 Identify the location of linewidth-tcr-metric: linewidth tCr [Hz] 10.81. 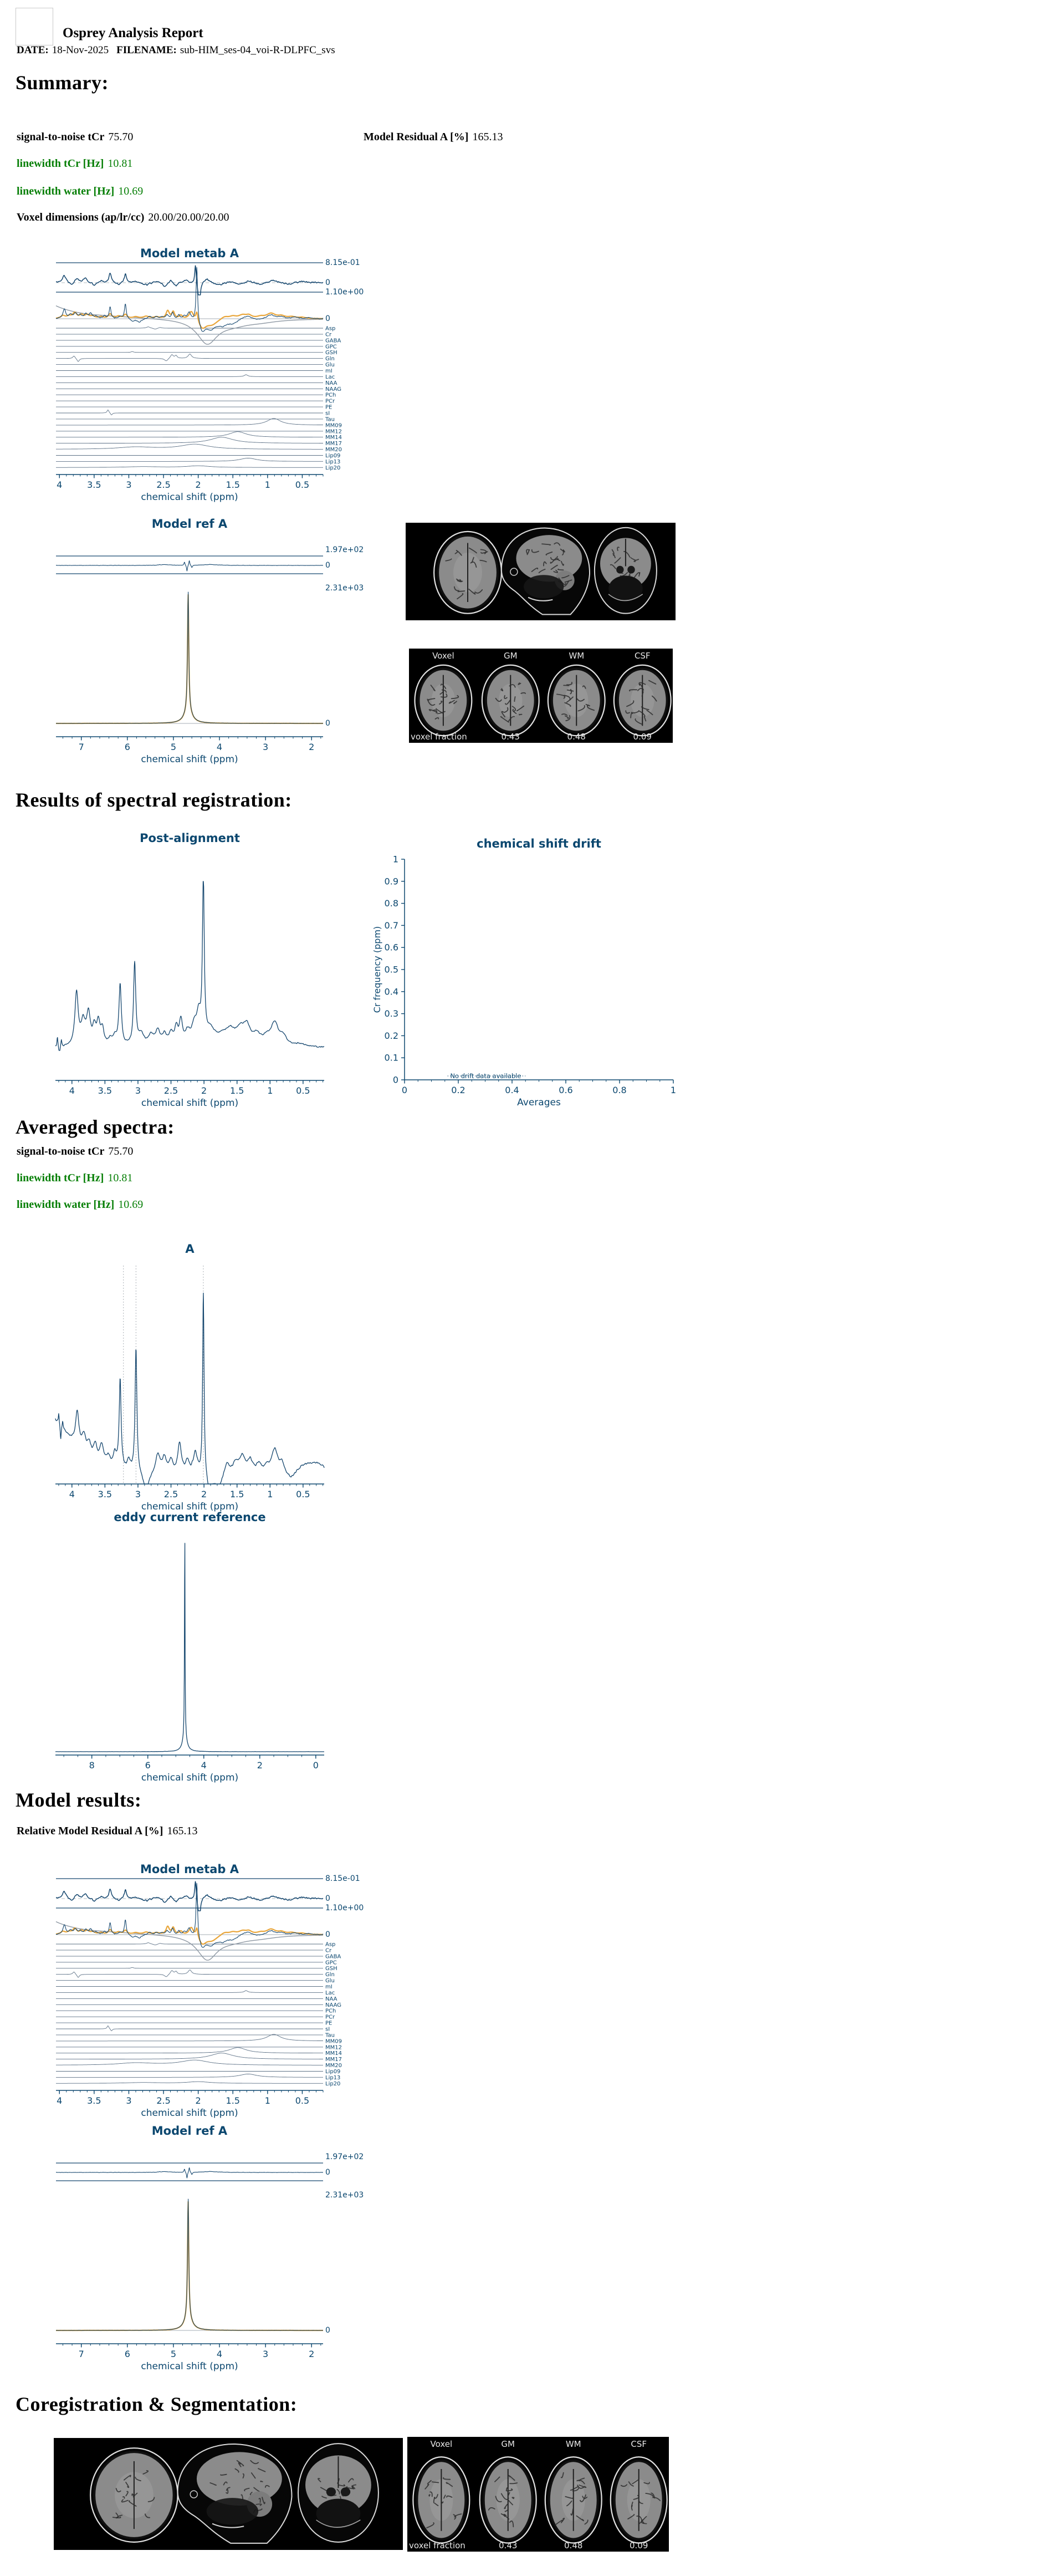
(74, 163).